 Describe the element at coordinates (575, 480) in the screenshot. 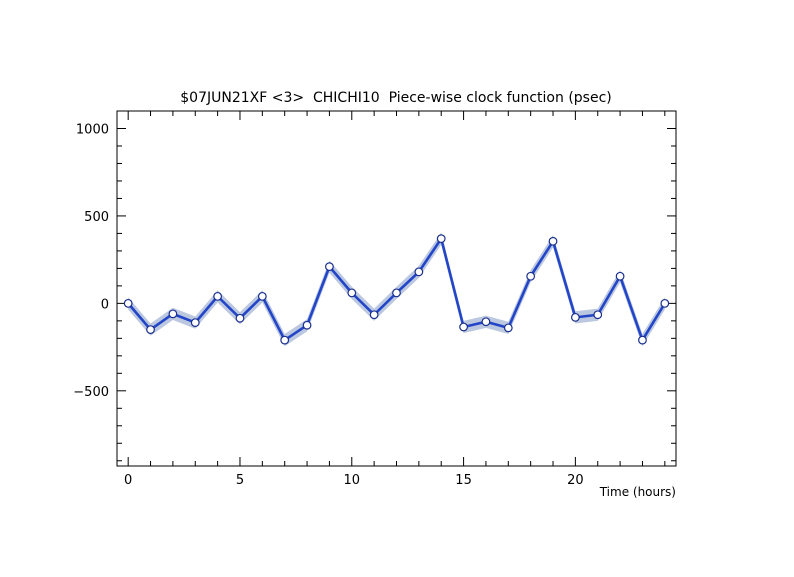

I see `x-tick-label: 20` at that location.